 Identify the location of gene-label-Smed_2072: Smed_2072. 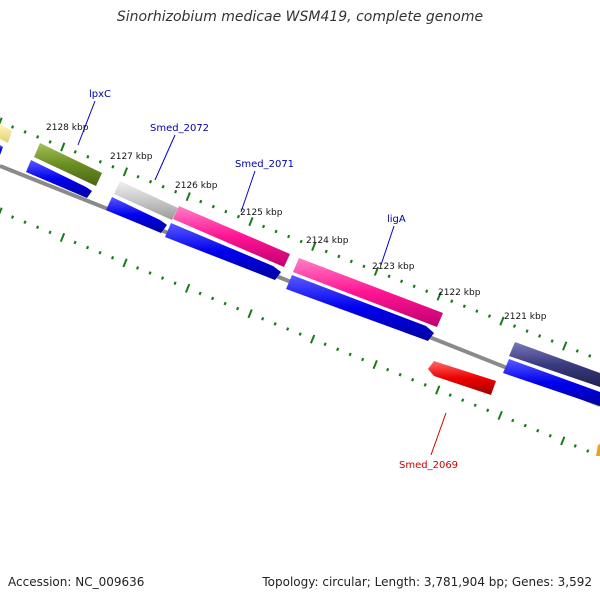
(179, 128).